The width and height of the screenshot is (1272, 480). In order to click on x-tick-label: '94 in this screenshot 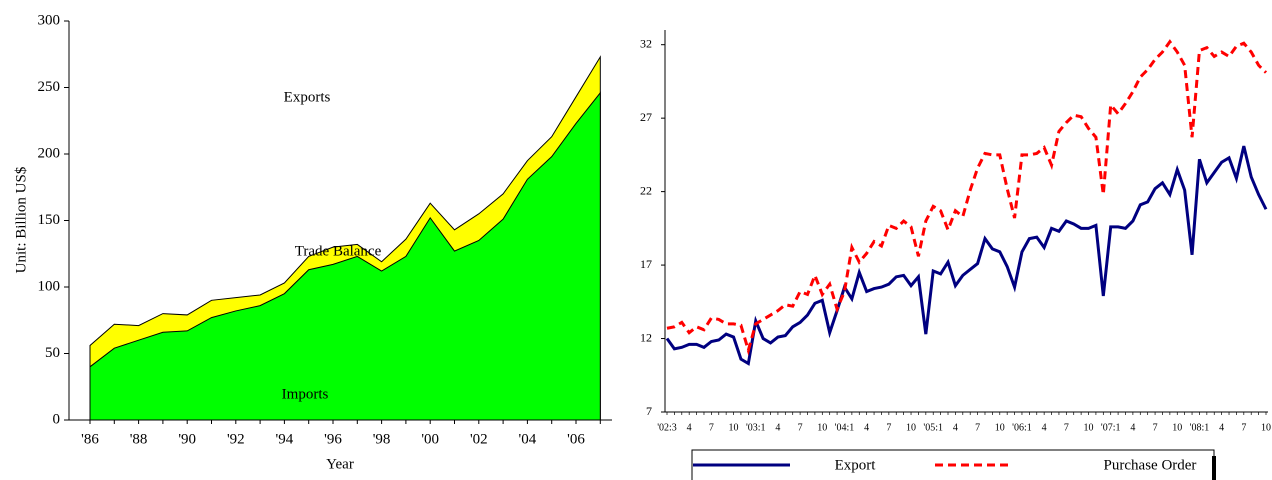, I will do `click(285, 439)`.